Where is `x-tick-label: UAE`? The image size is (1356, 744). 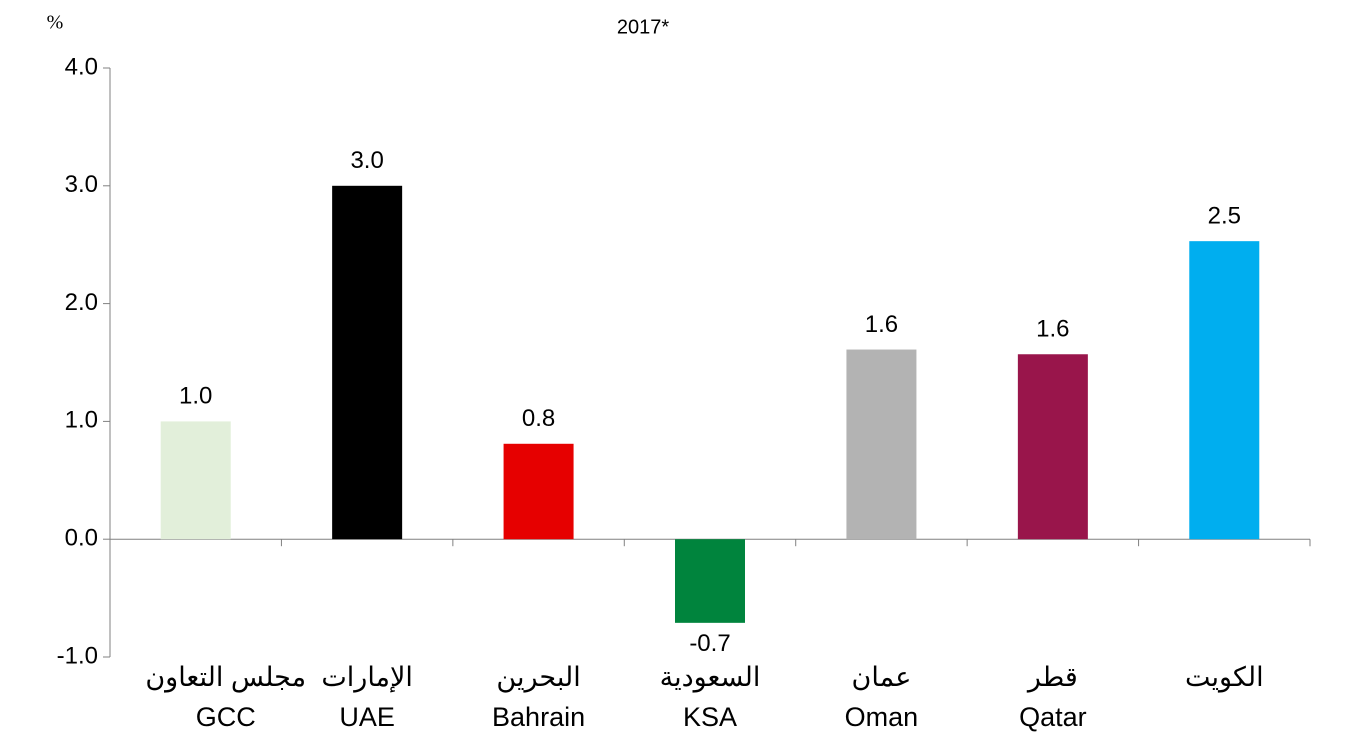
x-tick-label: UAE is located at coordinates (367, 717).